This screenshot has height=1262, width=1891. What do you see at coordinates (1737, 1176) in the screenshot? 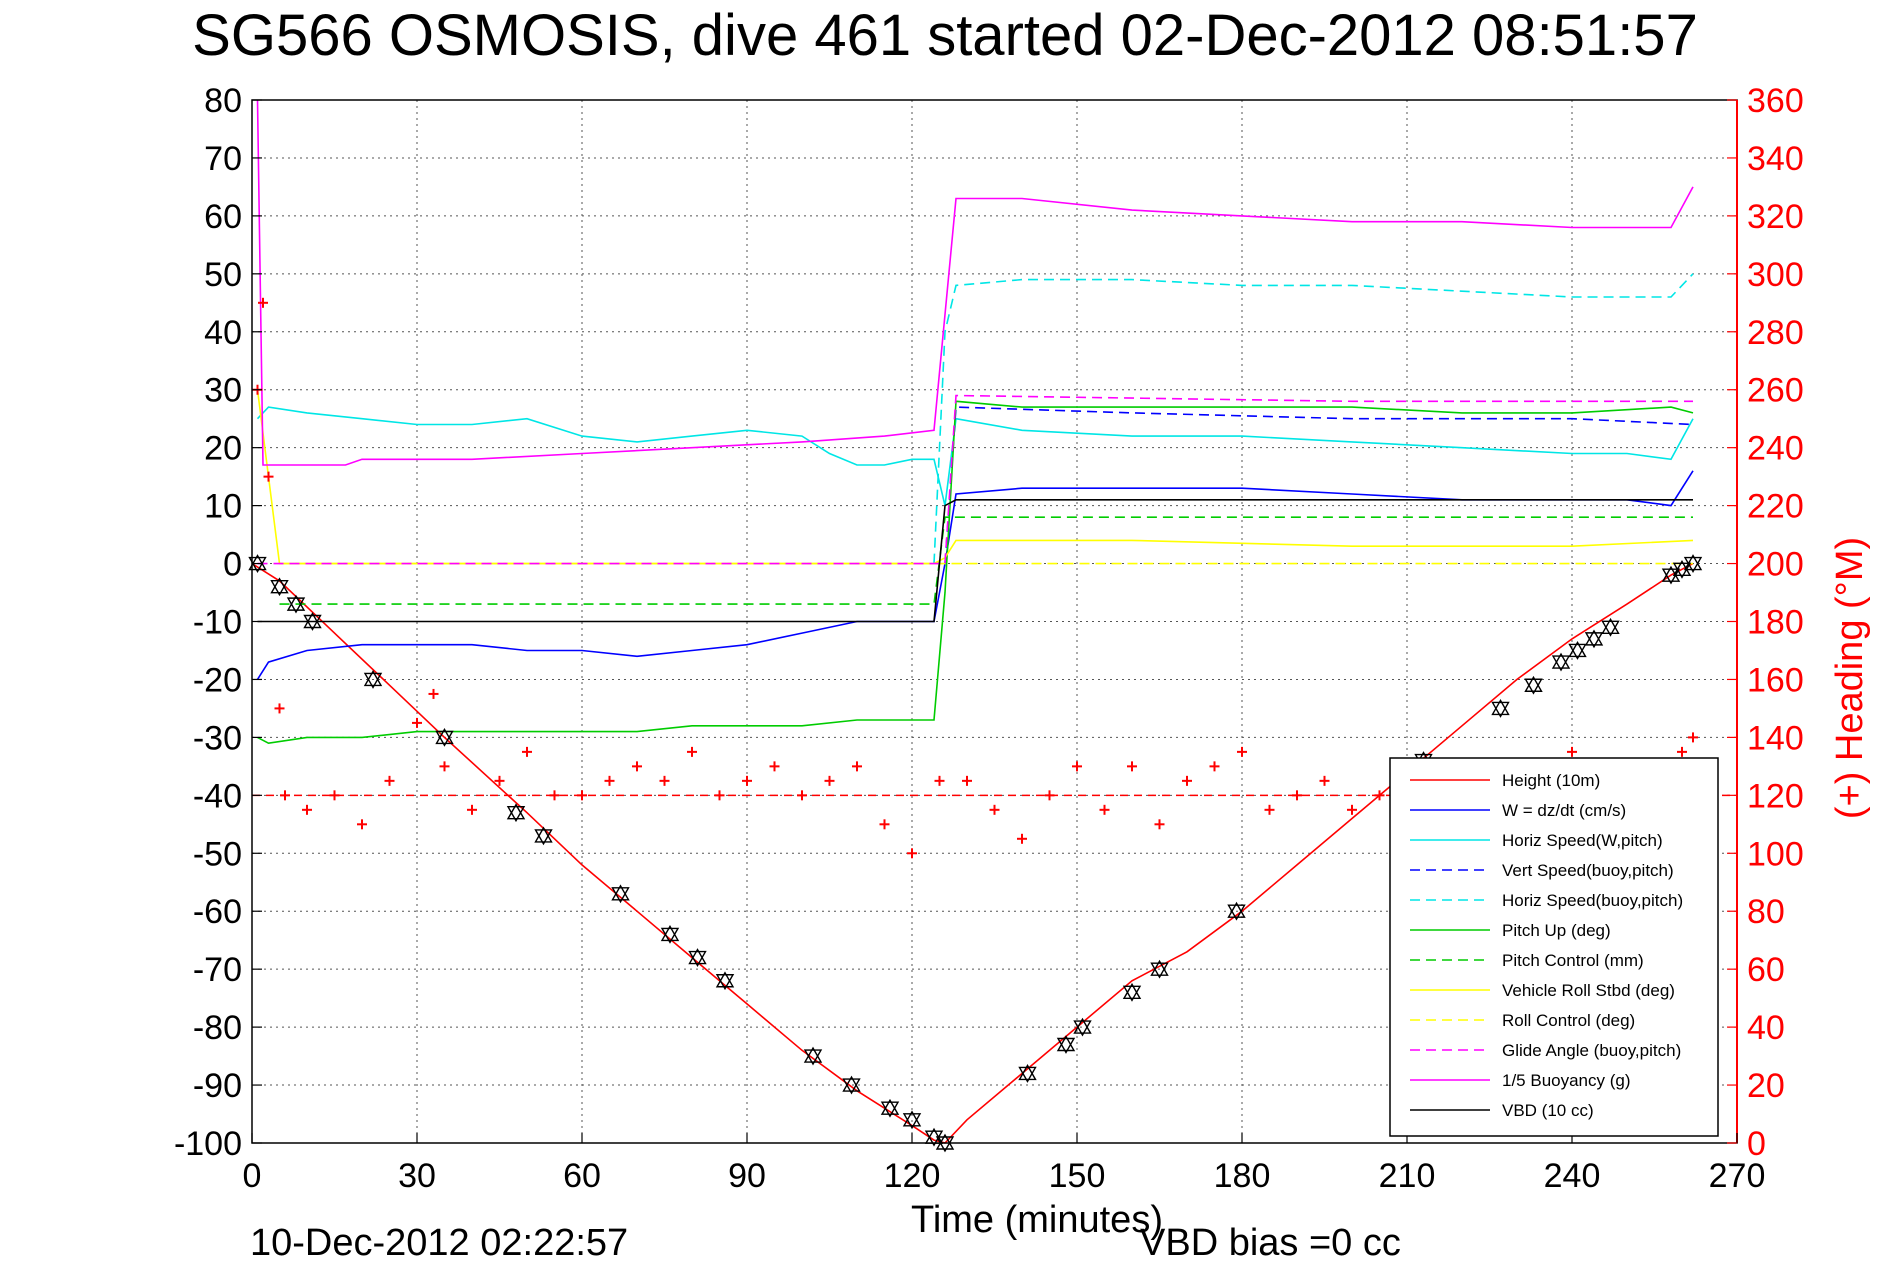
I see `x-tick-label: 270` at bounding box center [1737, 1176].